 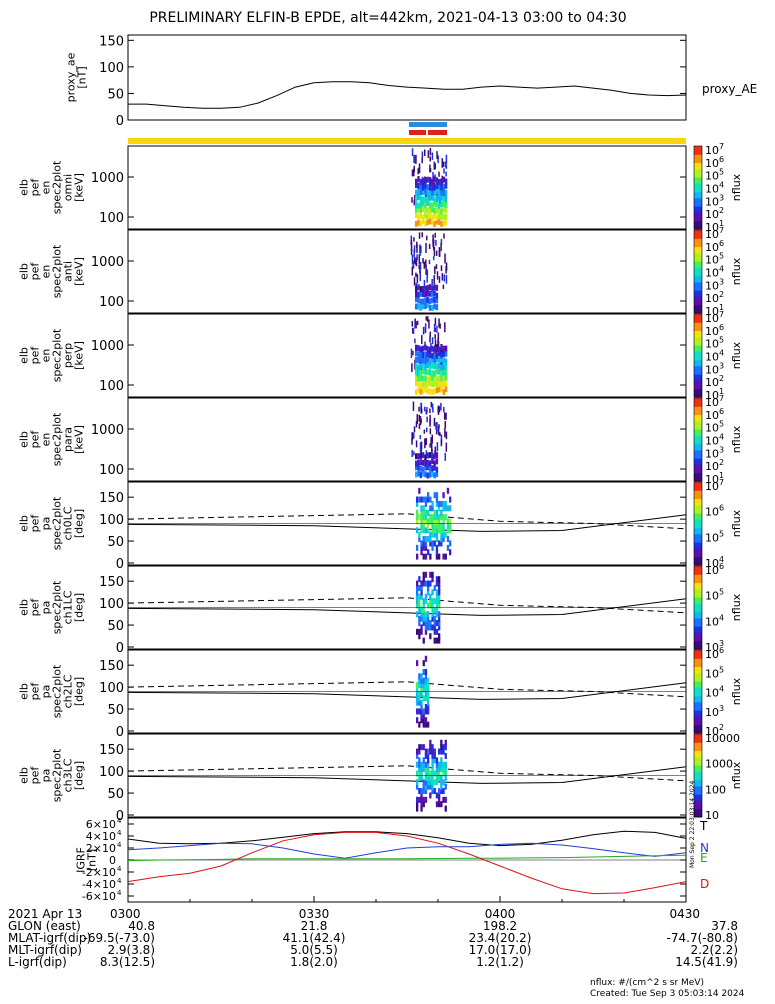 I want to click on axis-label-line: proxy_ae, so click(x=71, y=77).